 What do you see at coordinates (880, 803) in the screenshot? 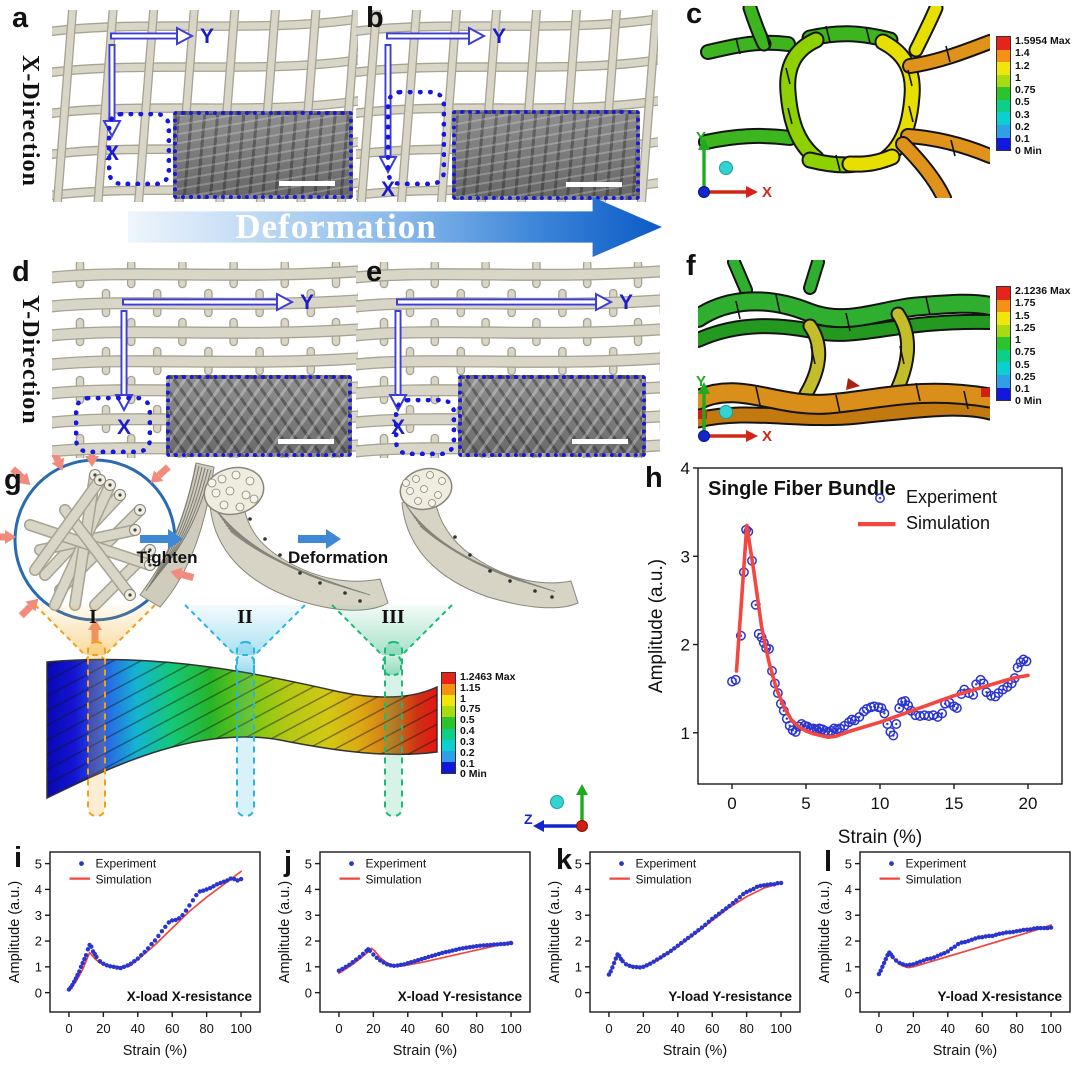
I see `svg-text: 10` at bounding box center [880, 803].